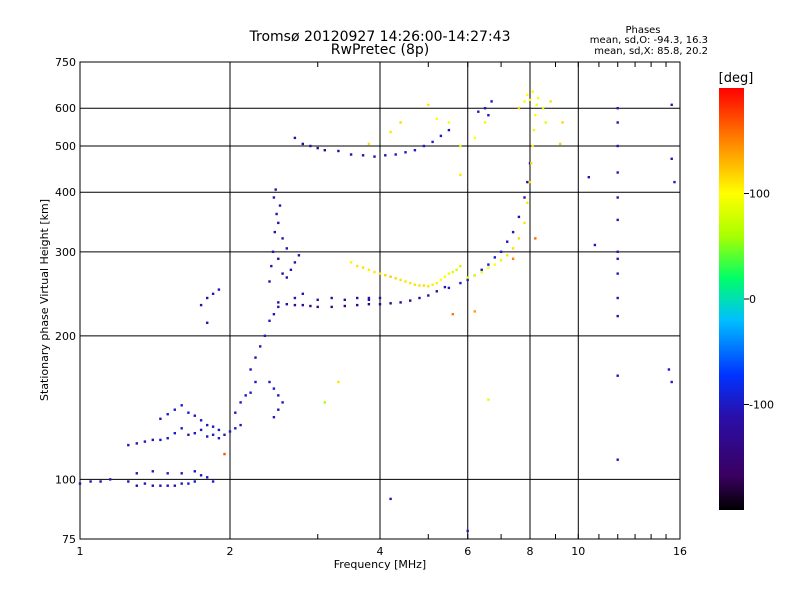 This screenshot has height=600, width=800. What do you see at coordinates (759, 300) in the screenshot?
I see `colorbar-ticks: 100 0 -100` at bounding box center [759, 300].